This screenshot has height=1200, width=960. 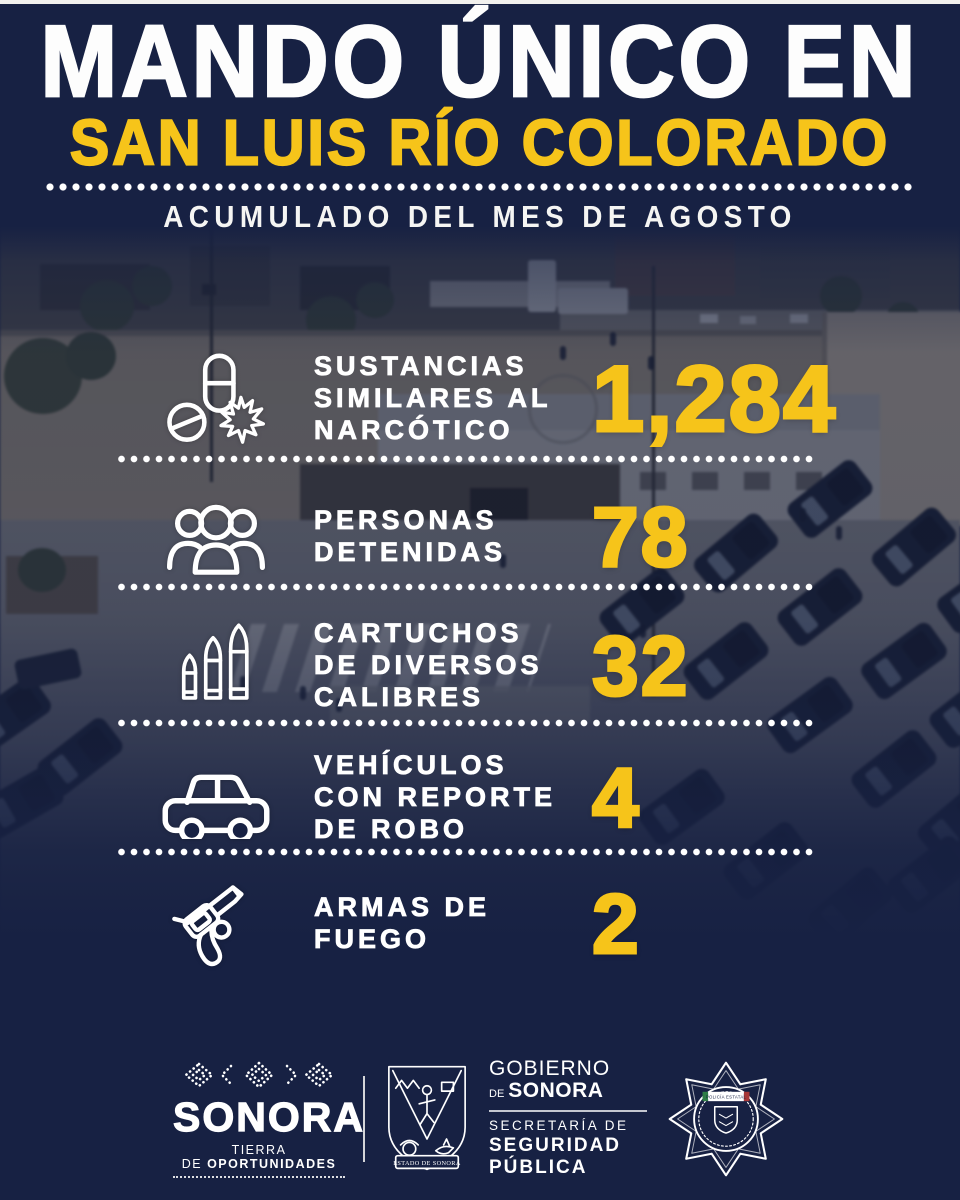 What do you see at coordinates (216, 806) in the screenshot?
I see `car-icon` at bounding box center [216, 806].